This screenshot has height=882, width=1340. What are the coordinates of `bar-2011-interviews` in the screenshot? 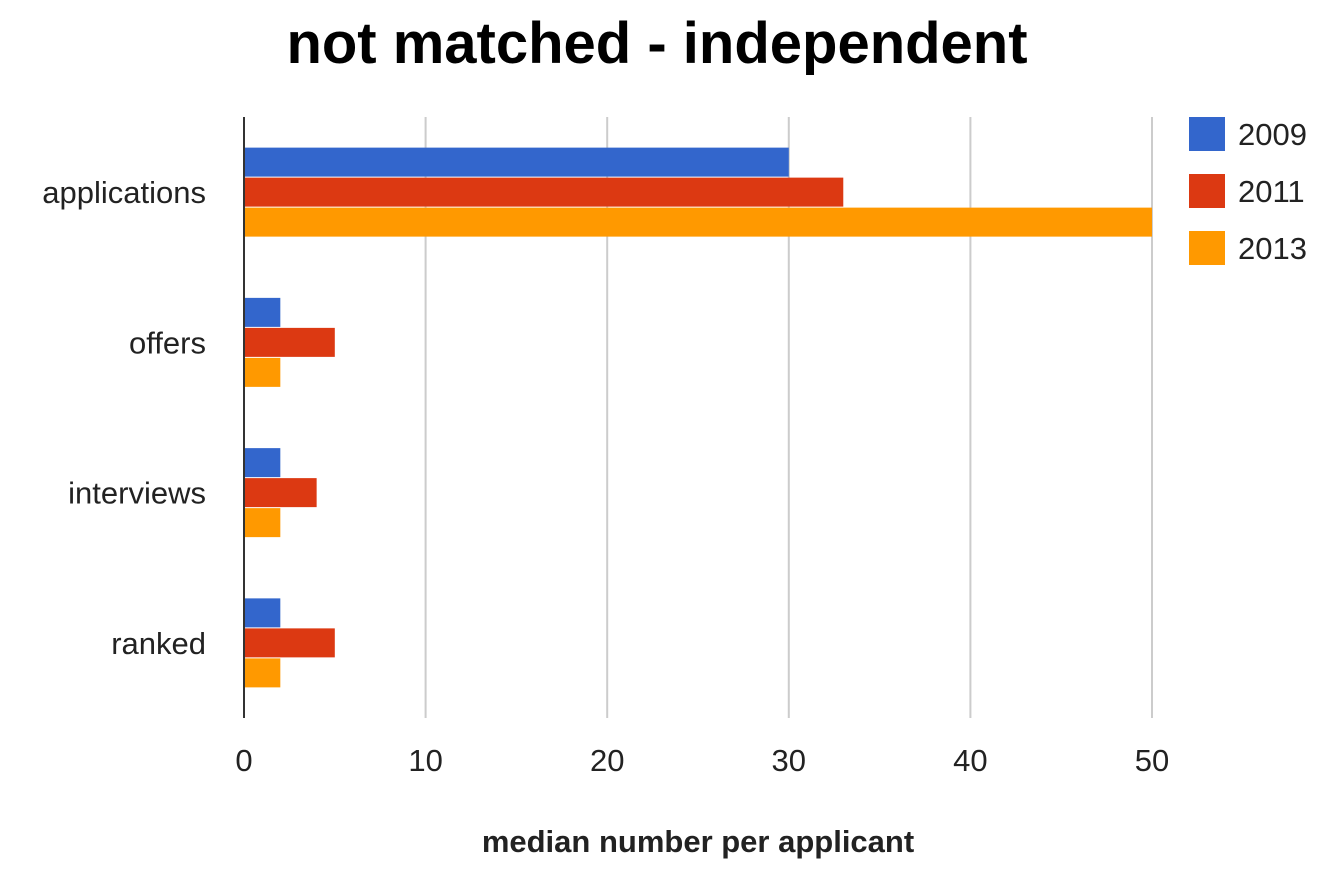 It's located at (280, 493).